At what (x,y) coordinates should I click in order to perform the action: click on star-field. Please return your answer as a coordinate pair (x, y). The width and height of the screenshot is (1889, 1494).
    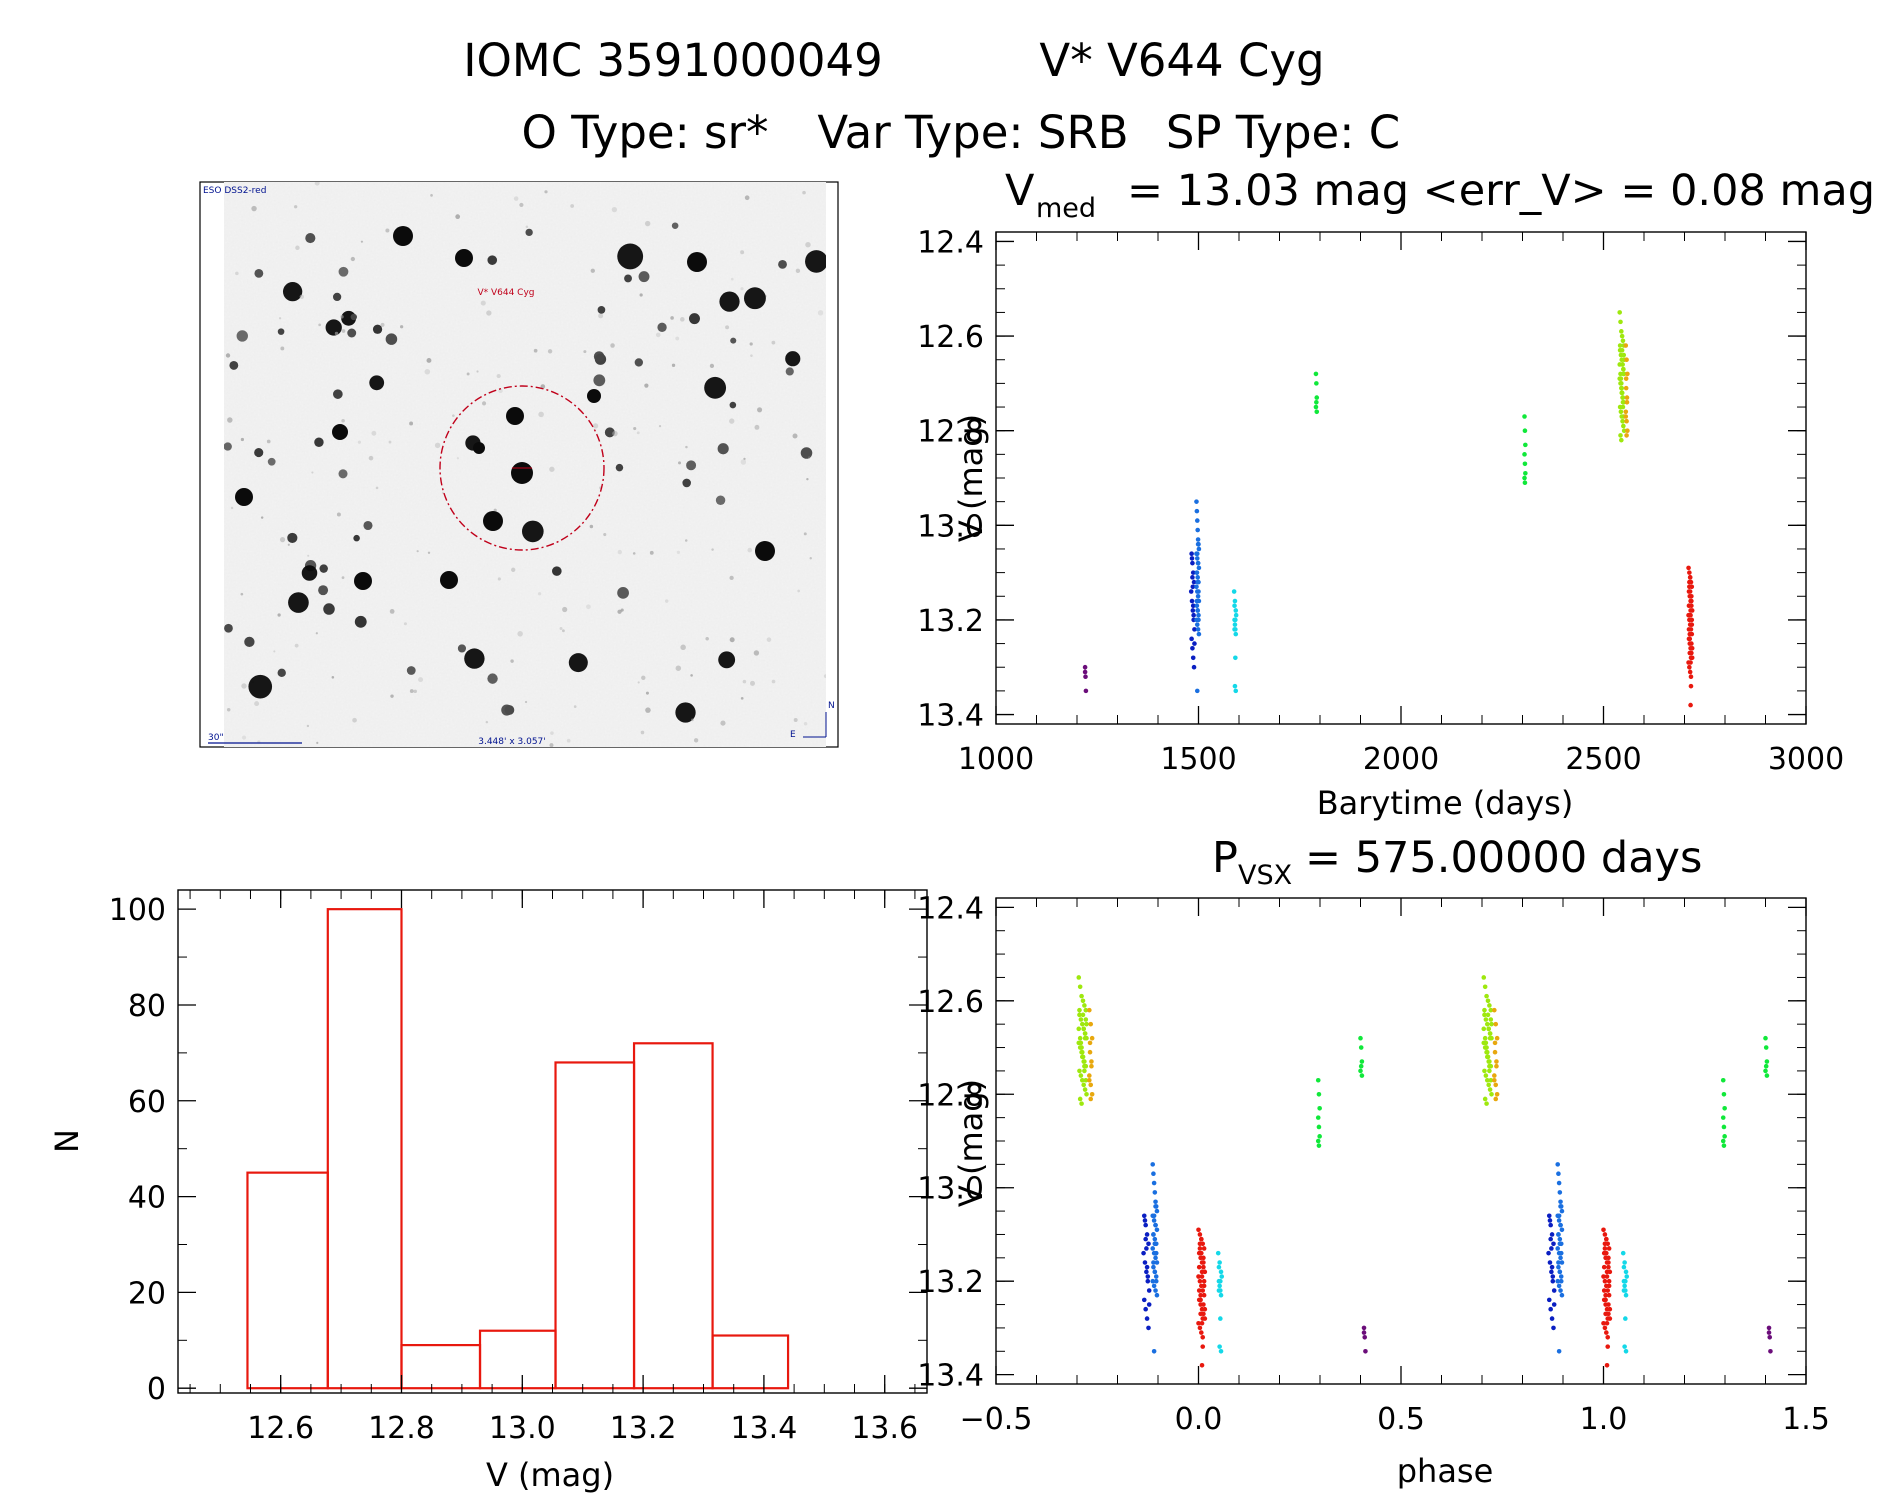
    Looking at the image, I should click on (525, 464).